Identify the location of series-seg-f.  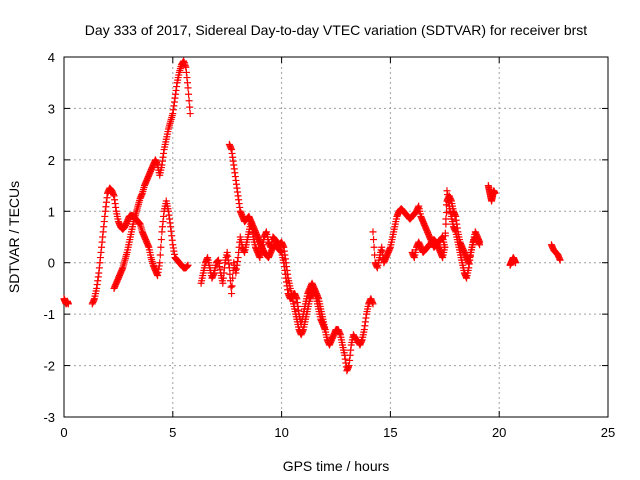
(426, 234).